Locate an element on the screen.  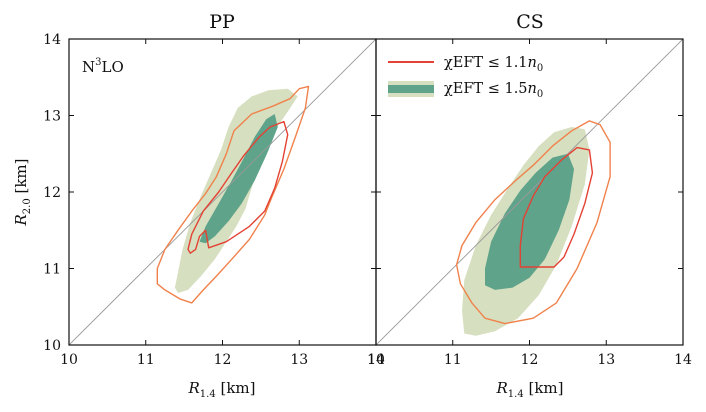
legend-label-1p5n0: χEFT ≤ 1.5n0 is located at coordinates (493, 90).